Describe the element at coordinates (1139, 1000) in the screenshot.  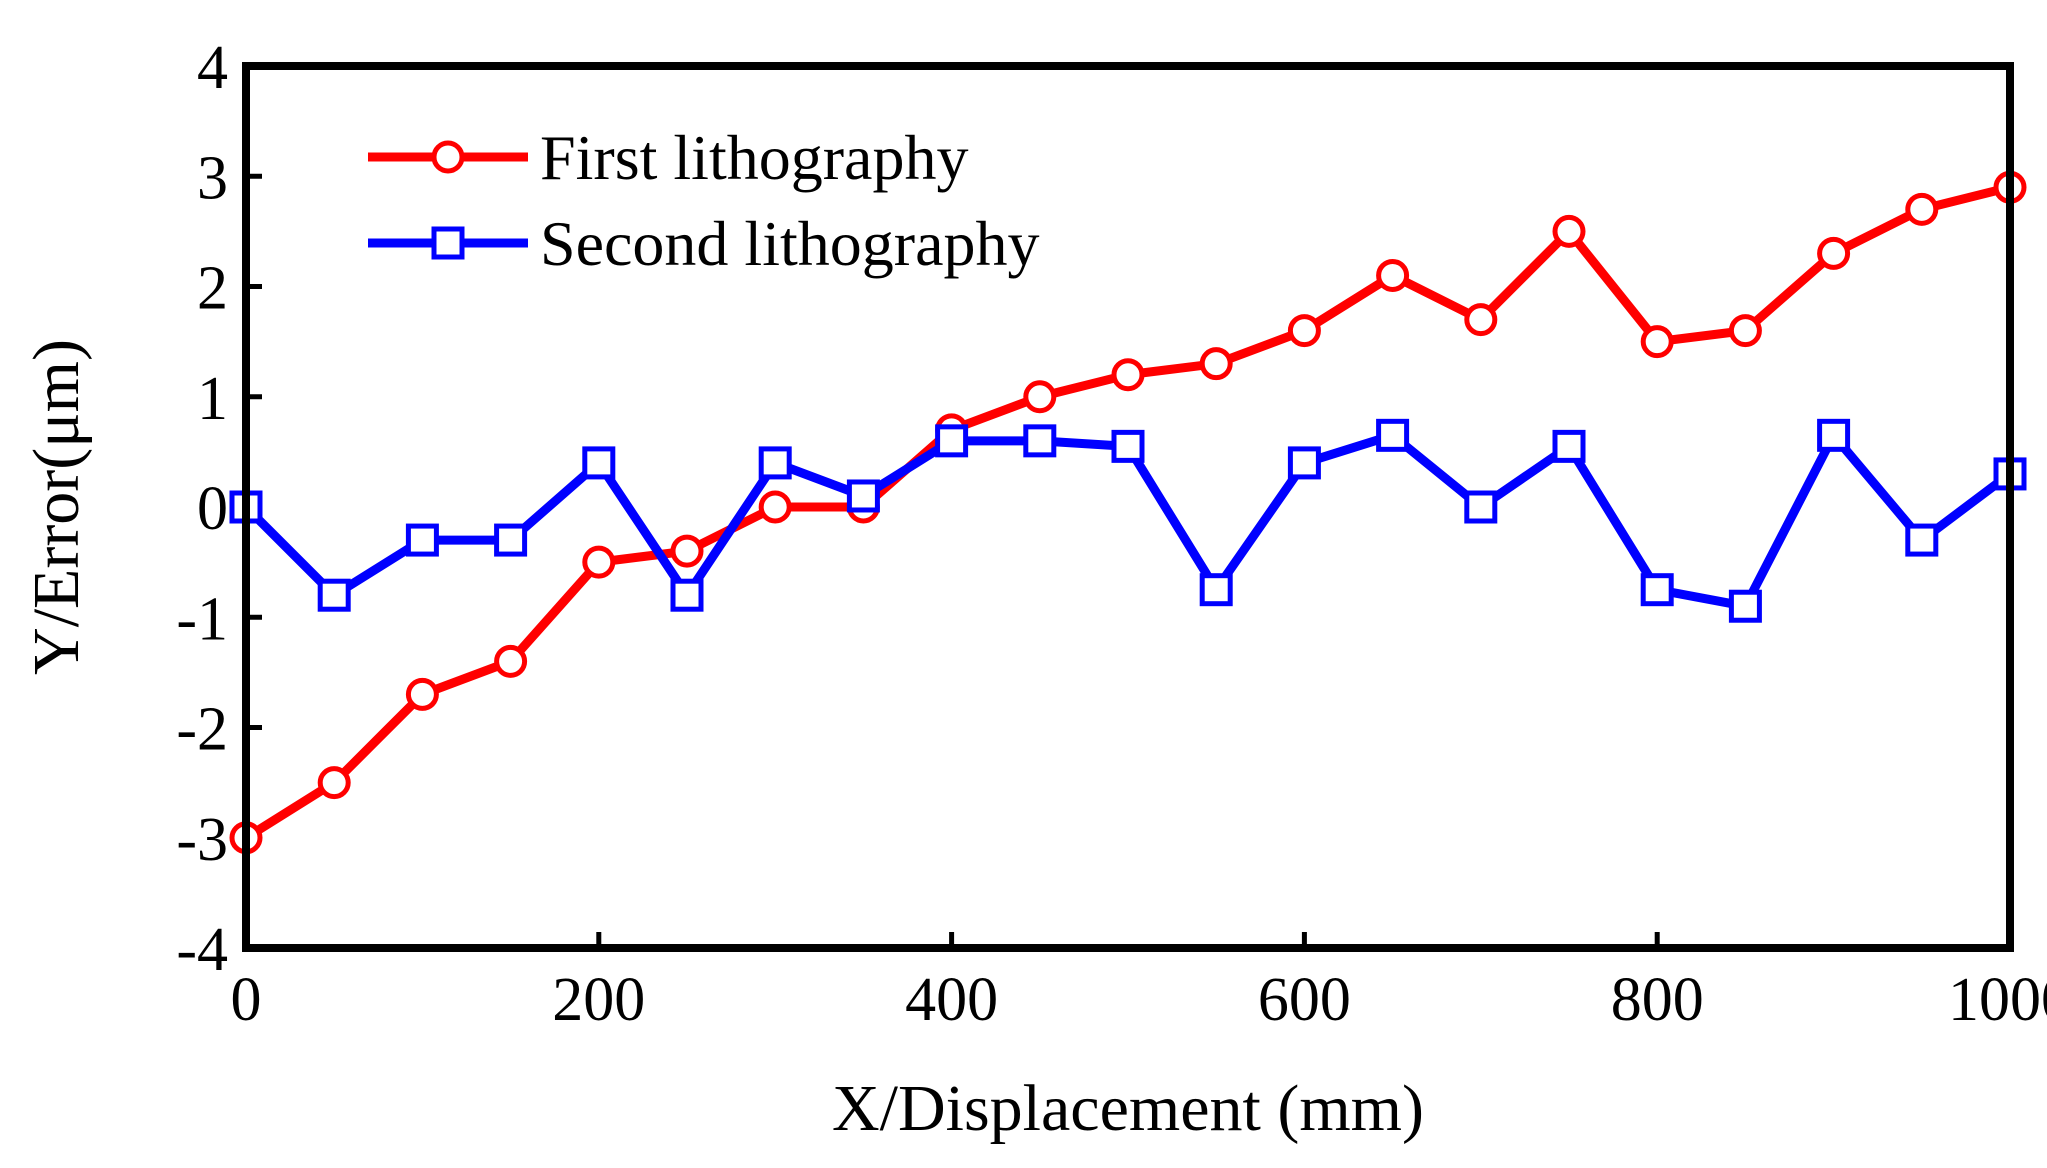
I see `x-tick-labels: 0 200 400 600 800 1000` at that location.